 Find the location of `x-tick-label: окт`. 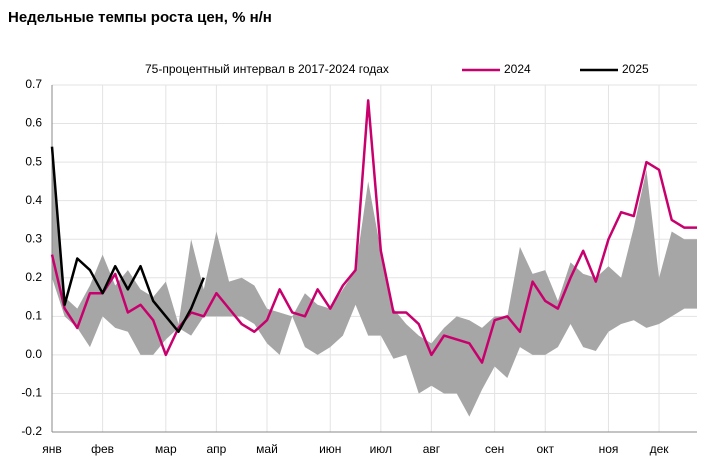

x-tick-label: окт is located at coordinates (545, 449).